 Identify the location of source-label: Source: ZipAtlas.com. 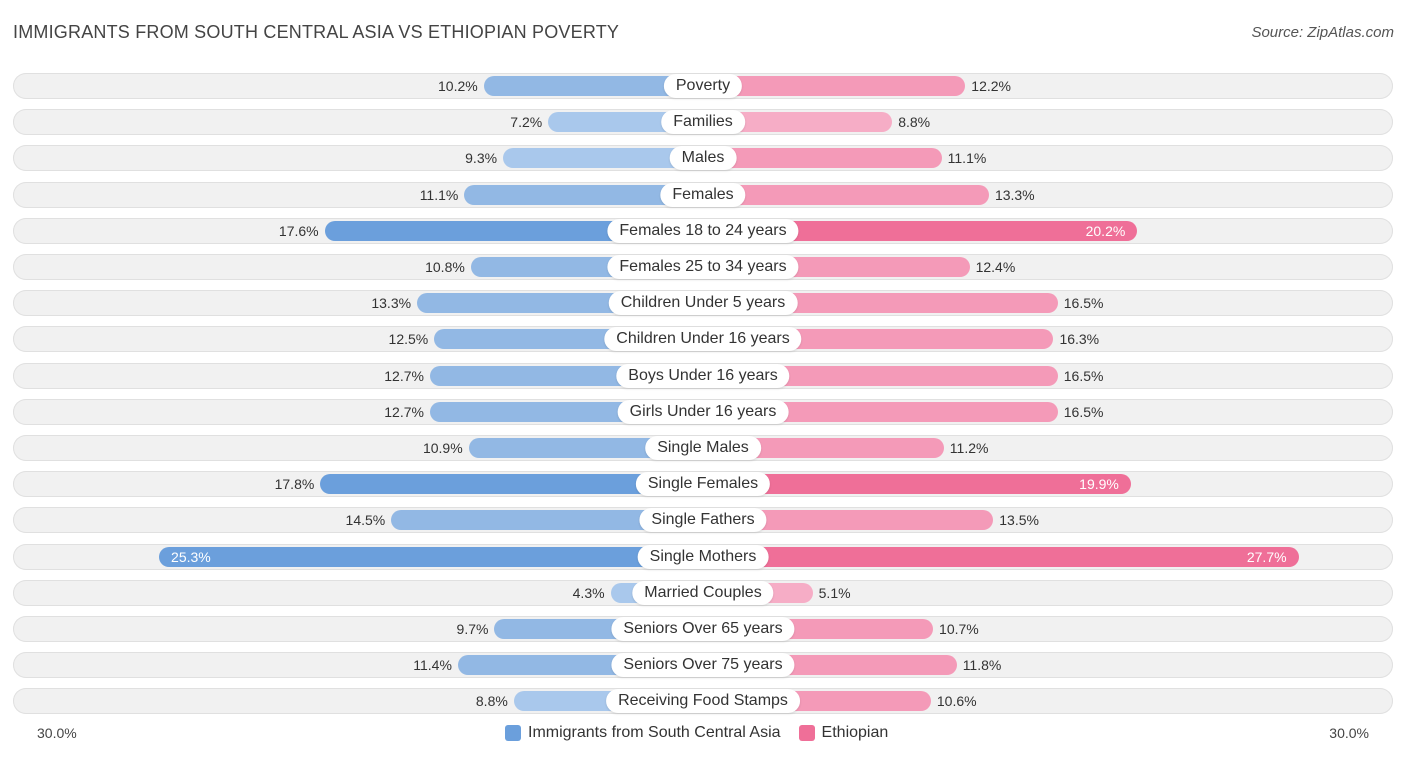
(1322, 32).